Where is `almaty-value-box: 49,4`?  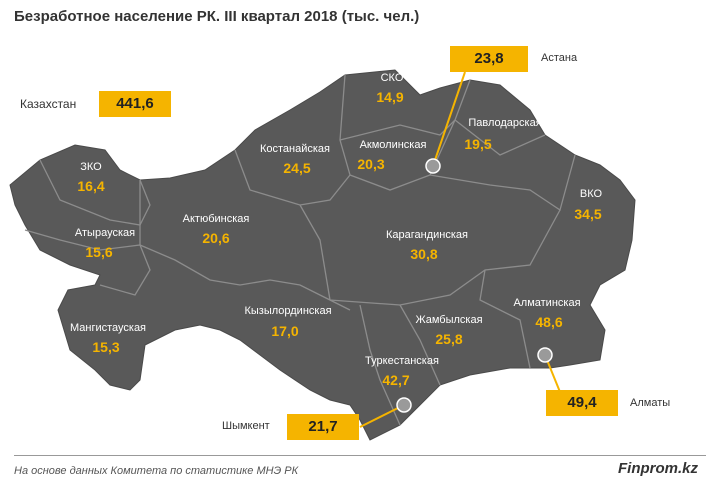 almaty-value-box: 49,4 is located at coordinates (582, 403).